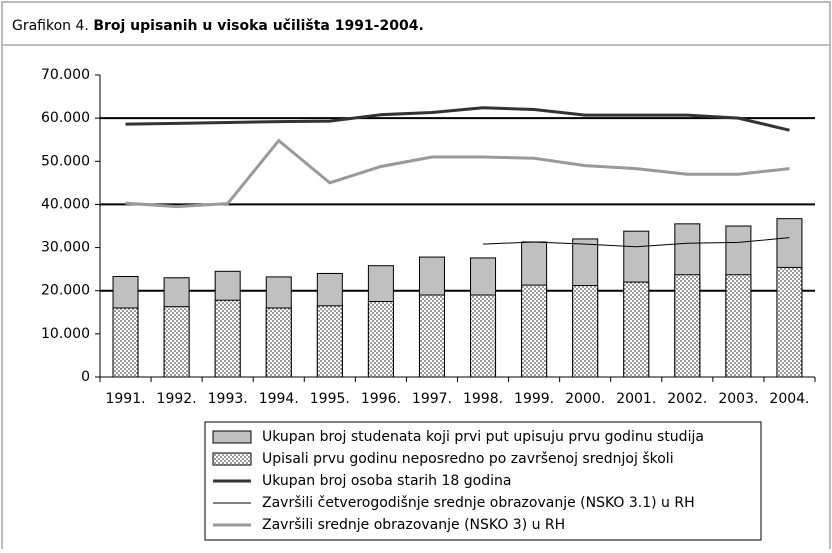 This screenshot has width=832, height=553. I want to click on y-tick-label: 40.000, so click(65, 204).